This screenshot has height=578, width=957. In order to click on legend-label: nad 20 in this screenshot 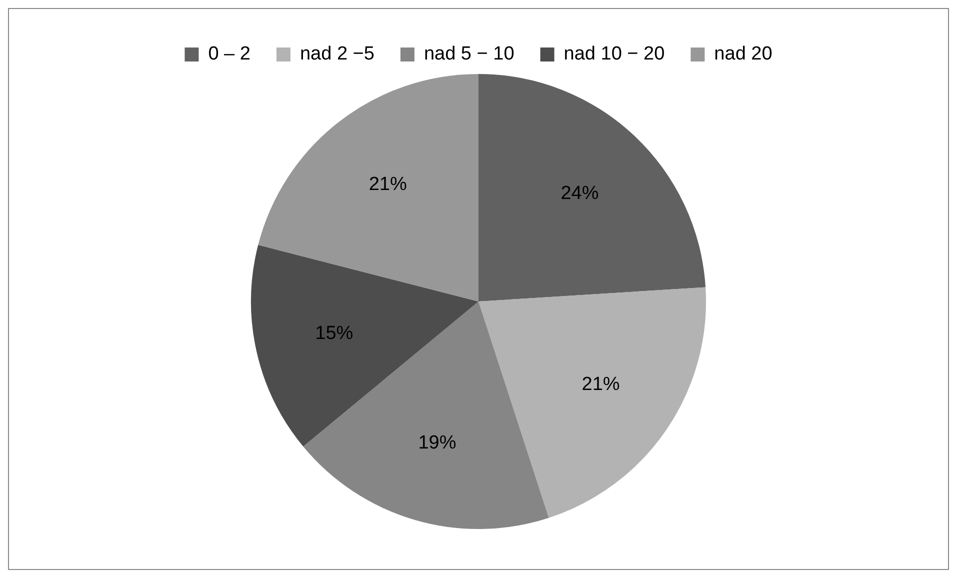, I will do `click(743, 54)`.